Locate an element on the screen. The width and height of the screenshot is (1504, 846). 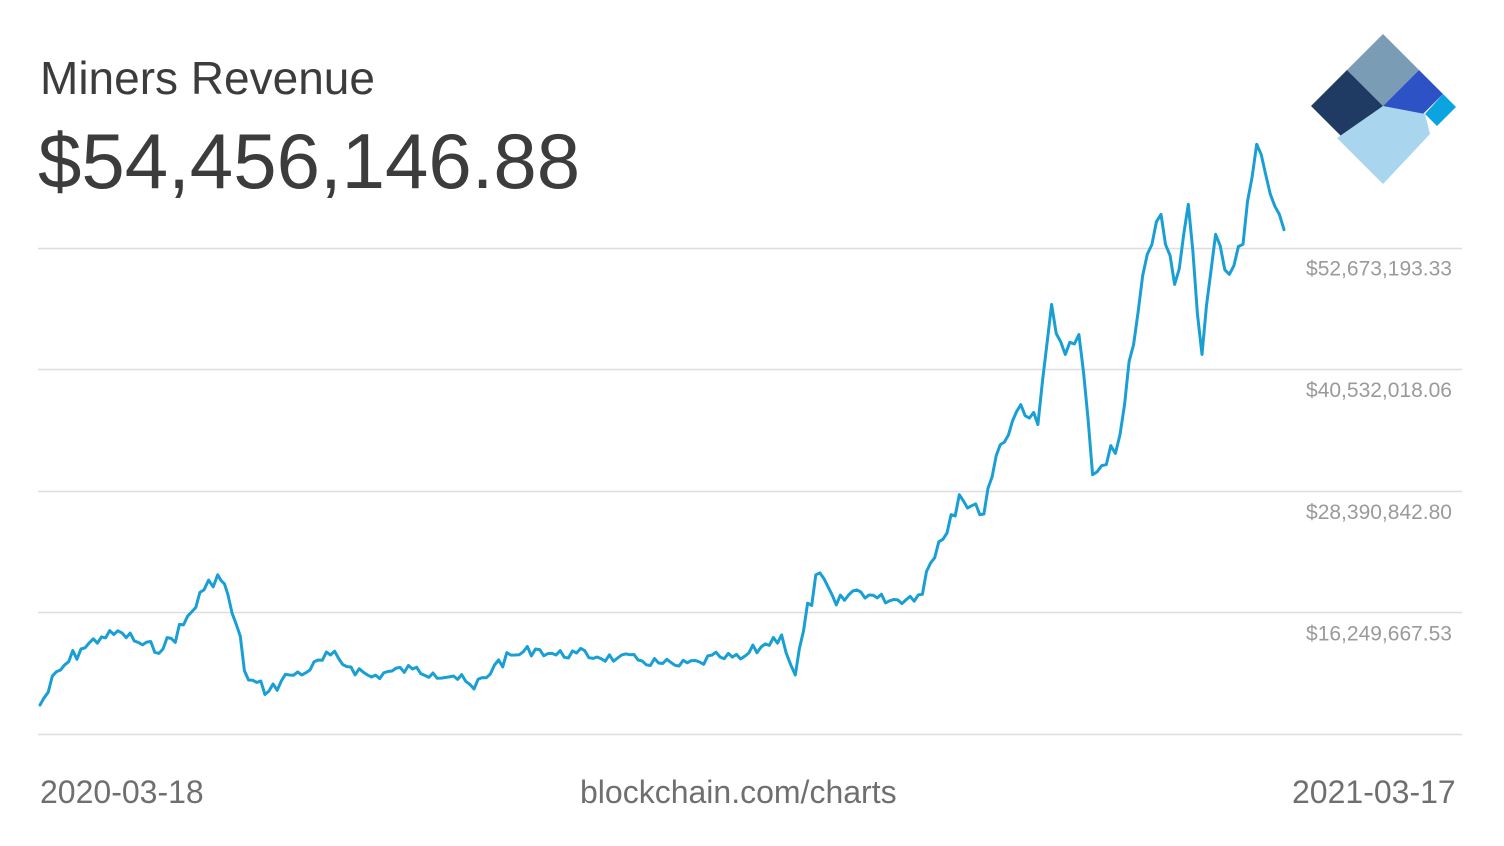
y-tick-label: $28,390,842.80 is located at coordinates (1379, 512).